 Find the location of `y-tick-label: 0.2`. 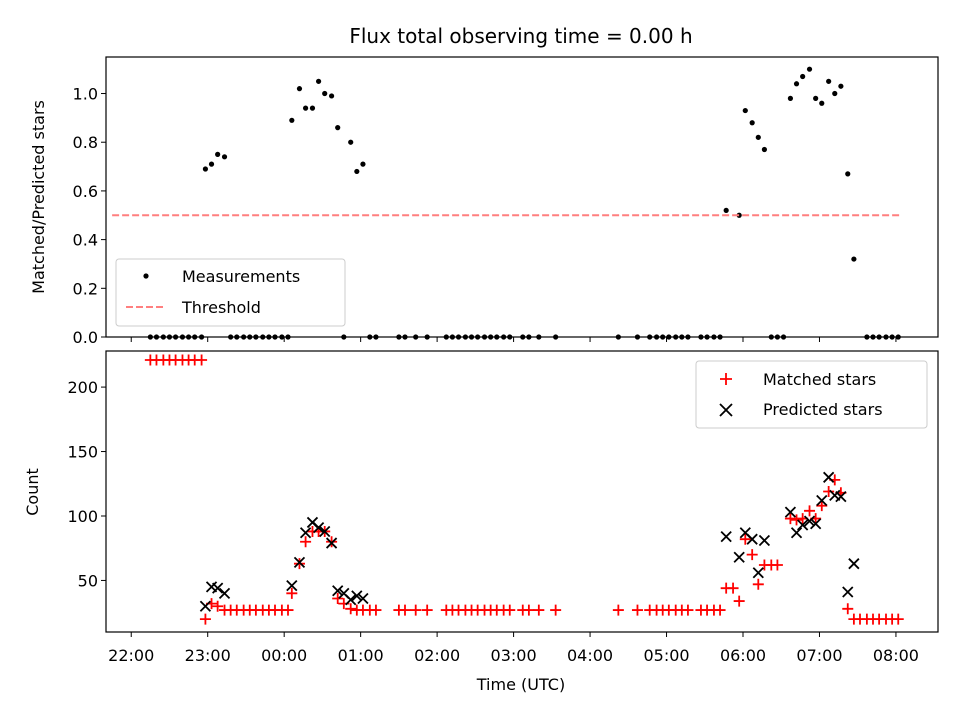

y-tick-label: 0.2 is located at coordinates (85, 288).